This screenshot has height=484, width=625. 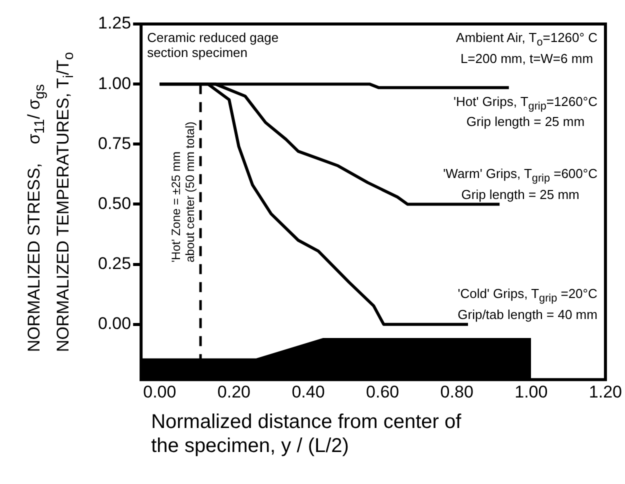 I want to click on x-tick-label: 1.00, so click(x=531, y=392).